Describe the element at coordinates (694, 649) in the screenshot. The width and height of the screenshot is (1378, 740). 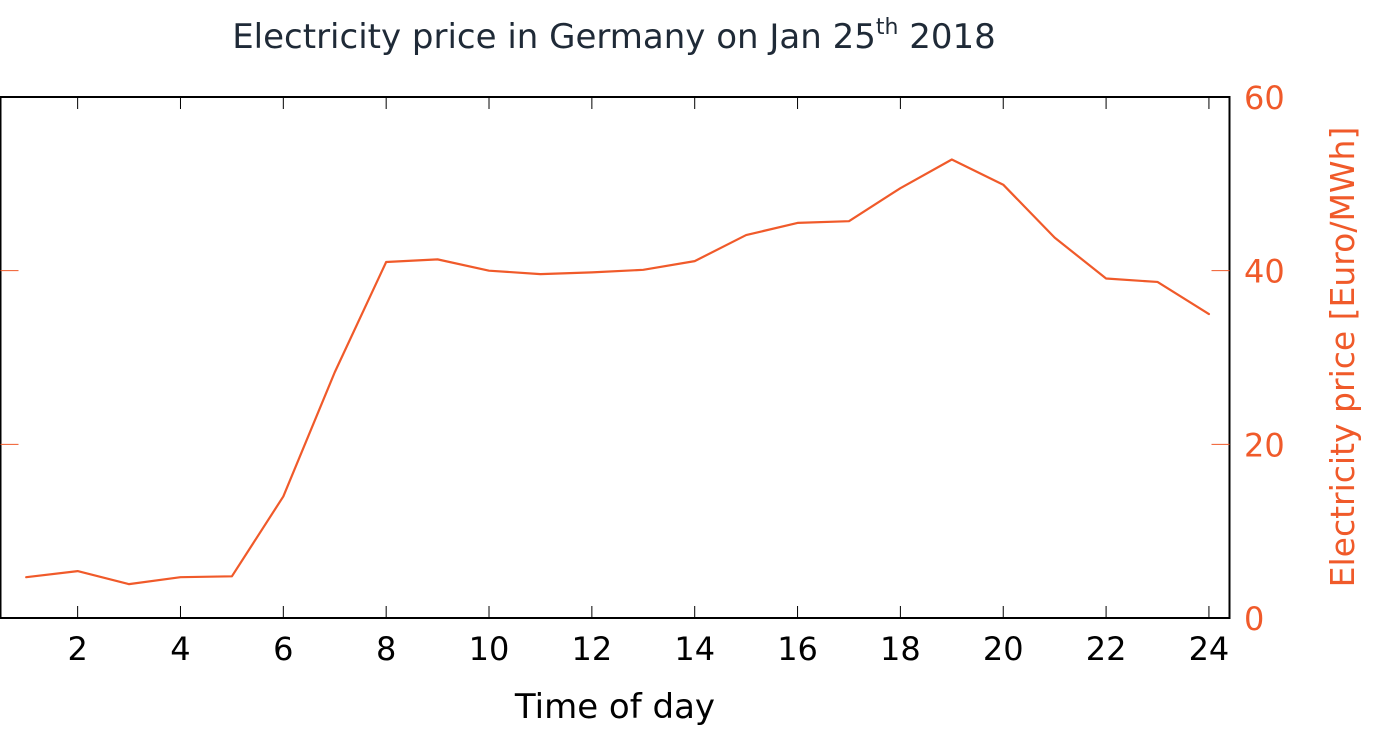
I see `x-tick-label: 14` at that location.